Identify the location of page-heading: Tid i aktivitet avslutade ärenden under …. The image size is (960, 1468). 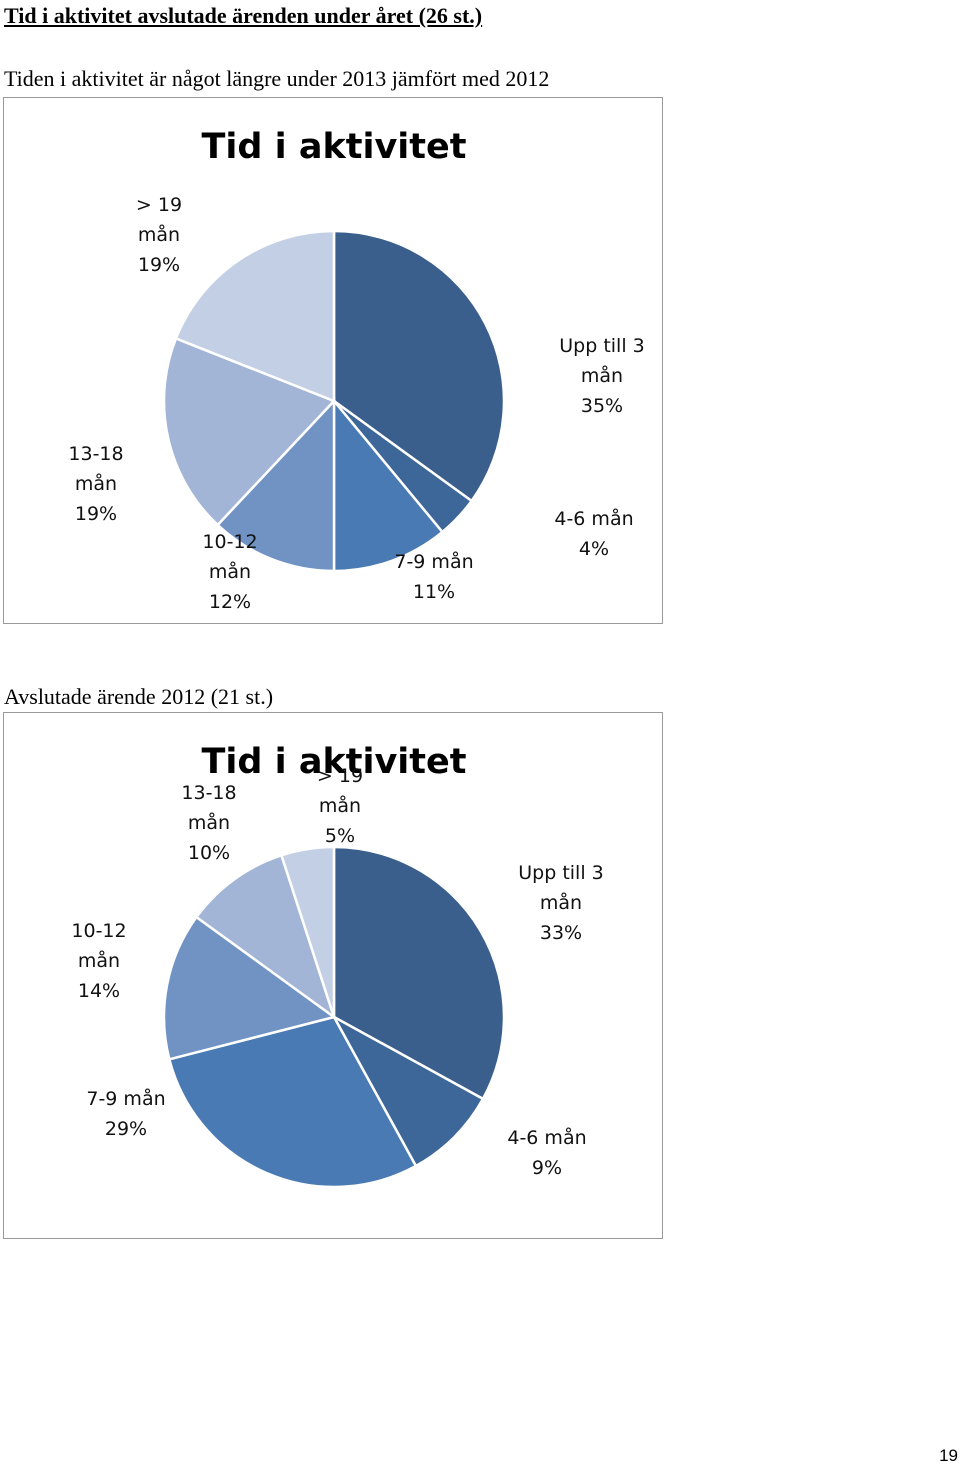
(243, 15).